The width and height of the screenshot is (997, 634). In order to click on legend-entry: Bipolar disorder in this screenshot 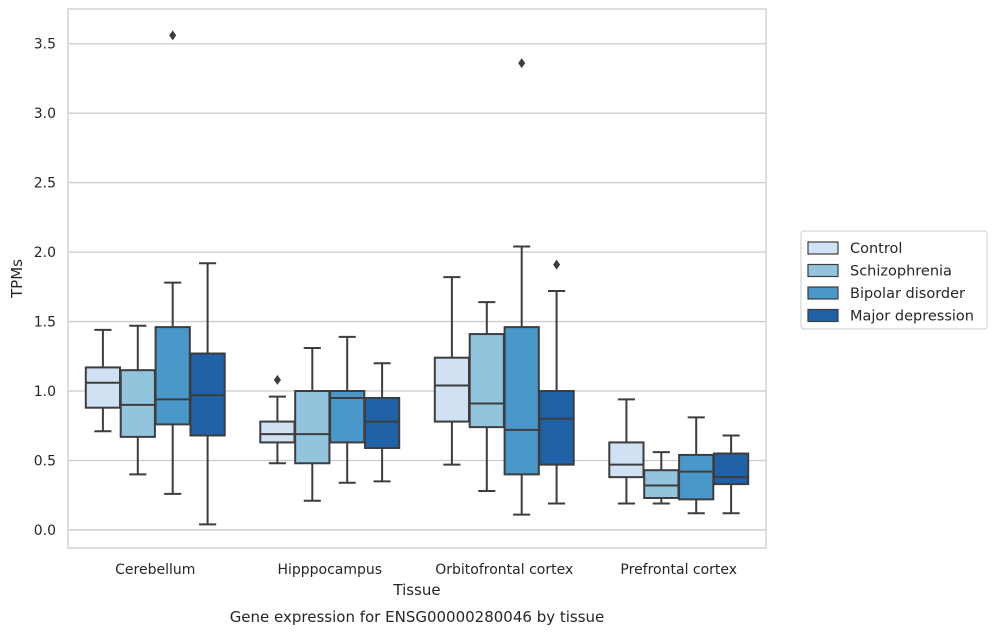, I will do `click(907, 294)`.